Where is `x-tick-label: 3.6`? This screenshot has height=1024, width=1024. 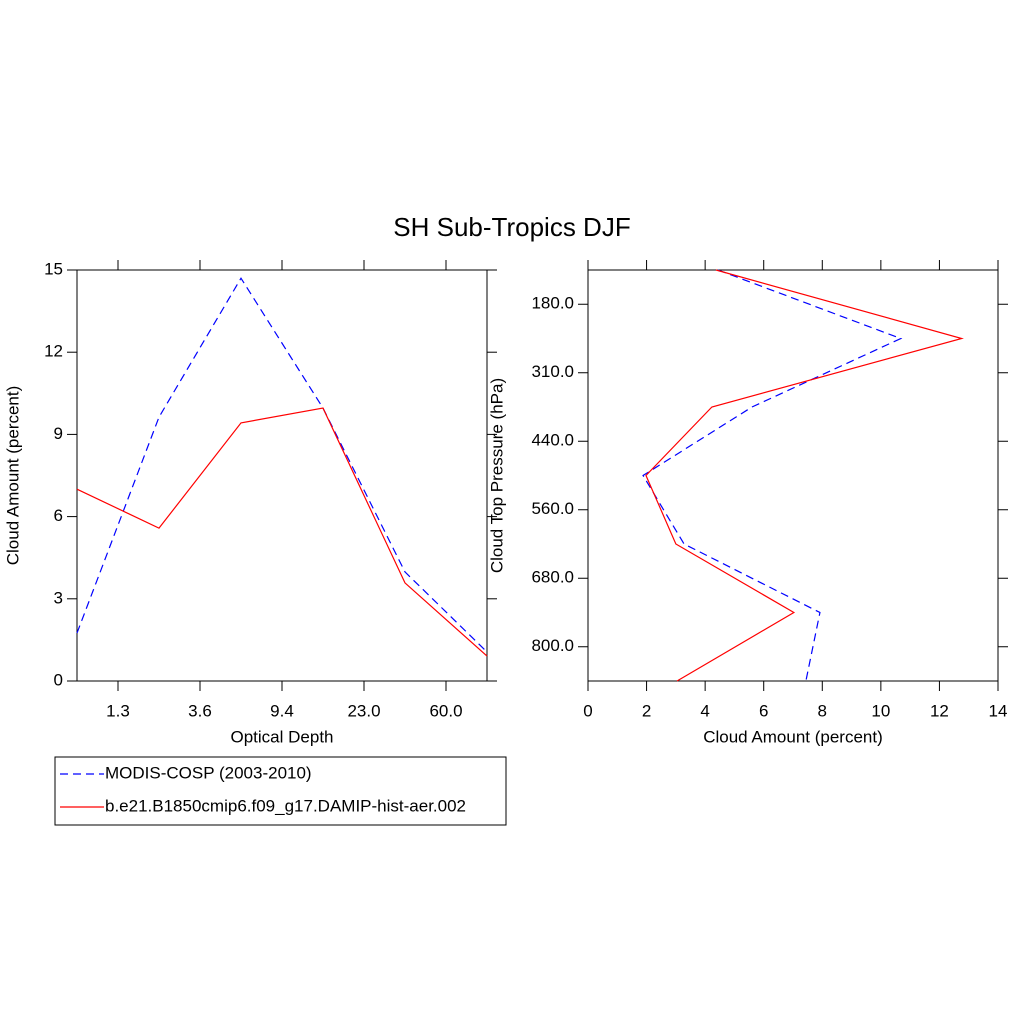
x-tick-label: 3.6 is located at coordinates (200, 710).